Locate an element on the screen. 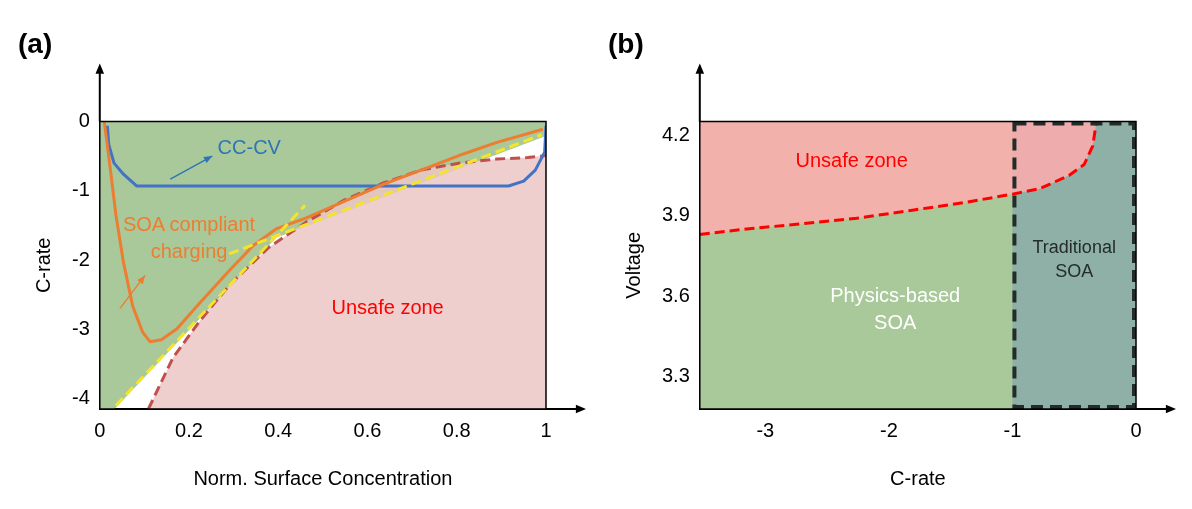 The width and height of the screenshot is (1192, 509). x-tick-label: 1 is located at coordinates (546, 429).